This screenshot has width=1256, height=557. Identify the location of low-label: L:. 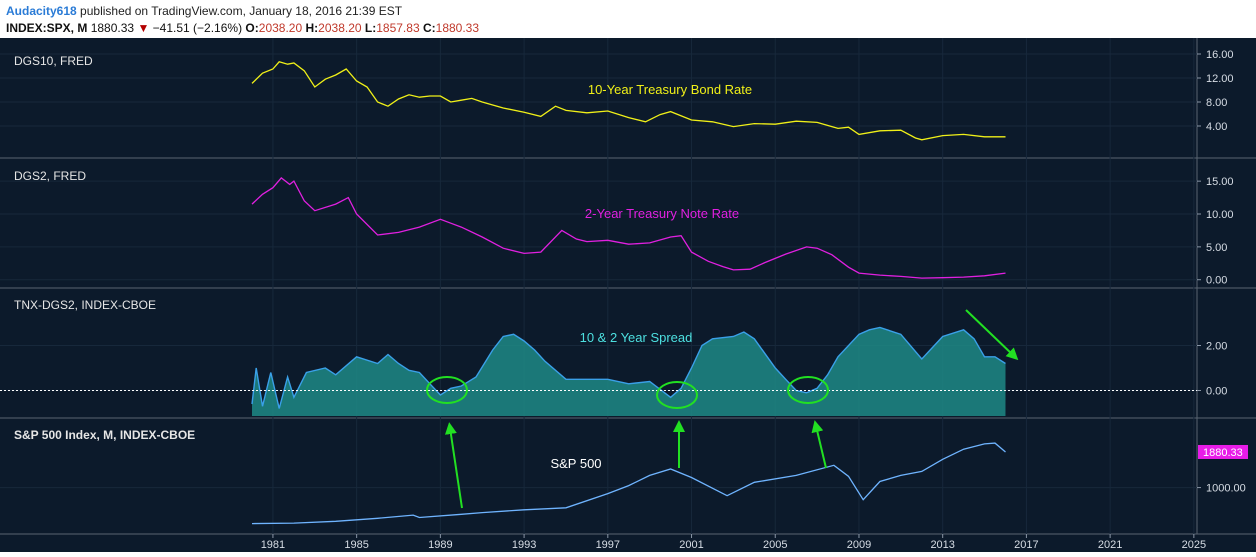
(370, 28).